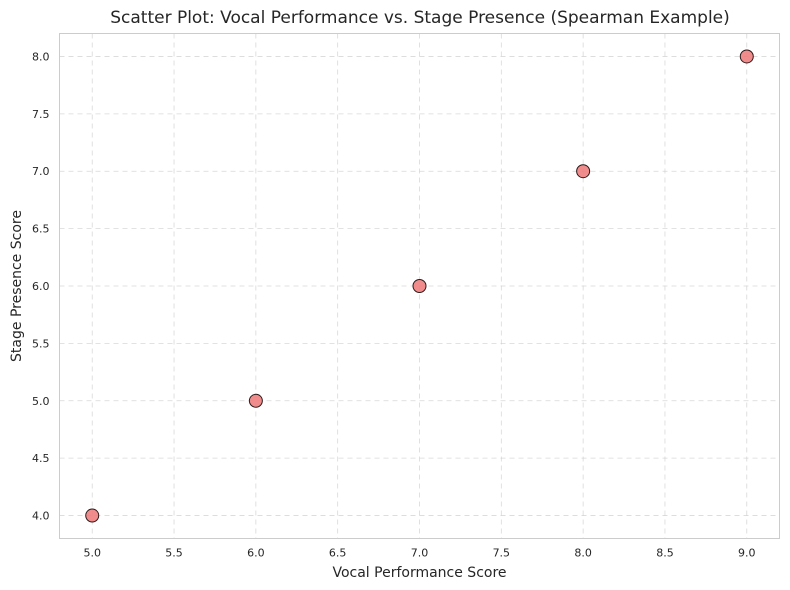  What do you see at coordinates (502, 553) in the screenshot?
I see `x-tick-label: 7.5` at bounding box center [502, 553].